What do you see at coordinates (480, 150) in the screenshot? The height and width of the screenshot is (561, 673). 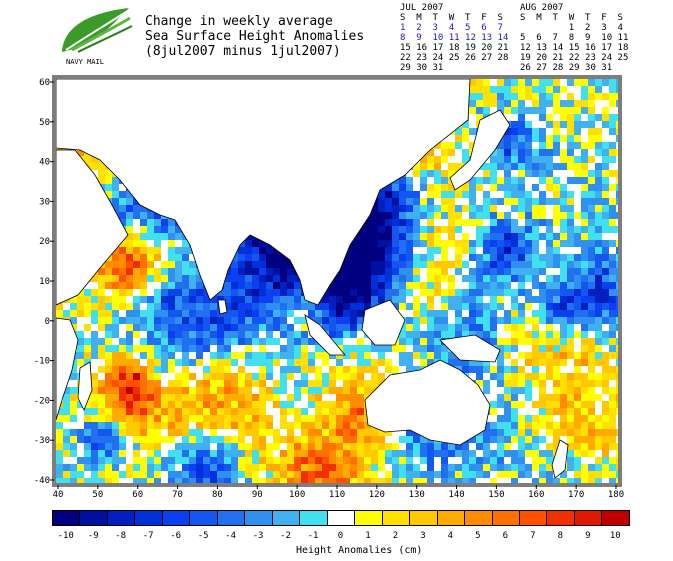 I see `land-japan` at bounding box center [480, 150].